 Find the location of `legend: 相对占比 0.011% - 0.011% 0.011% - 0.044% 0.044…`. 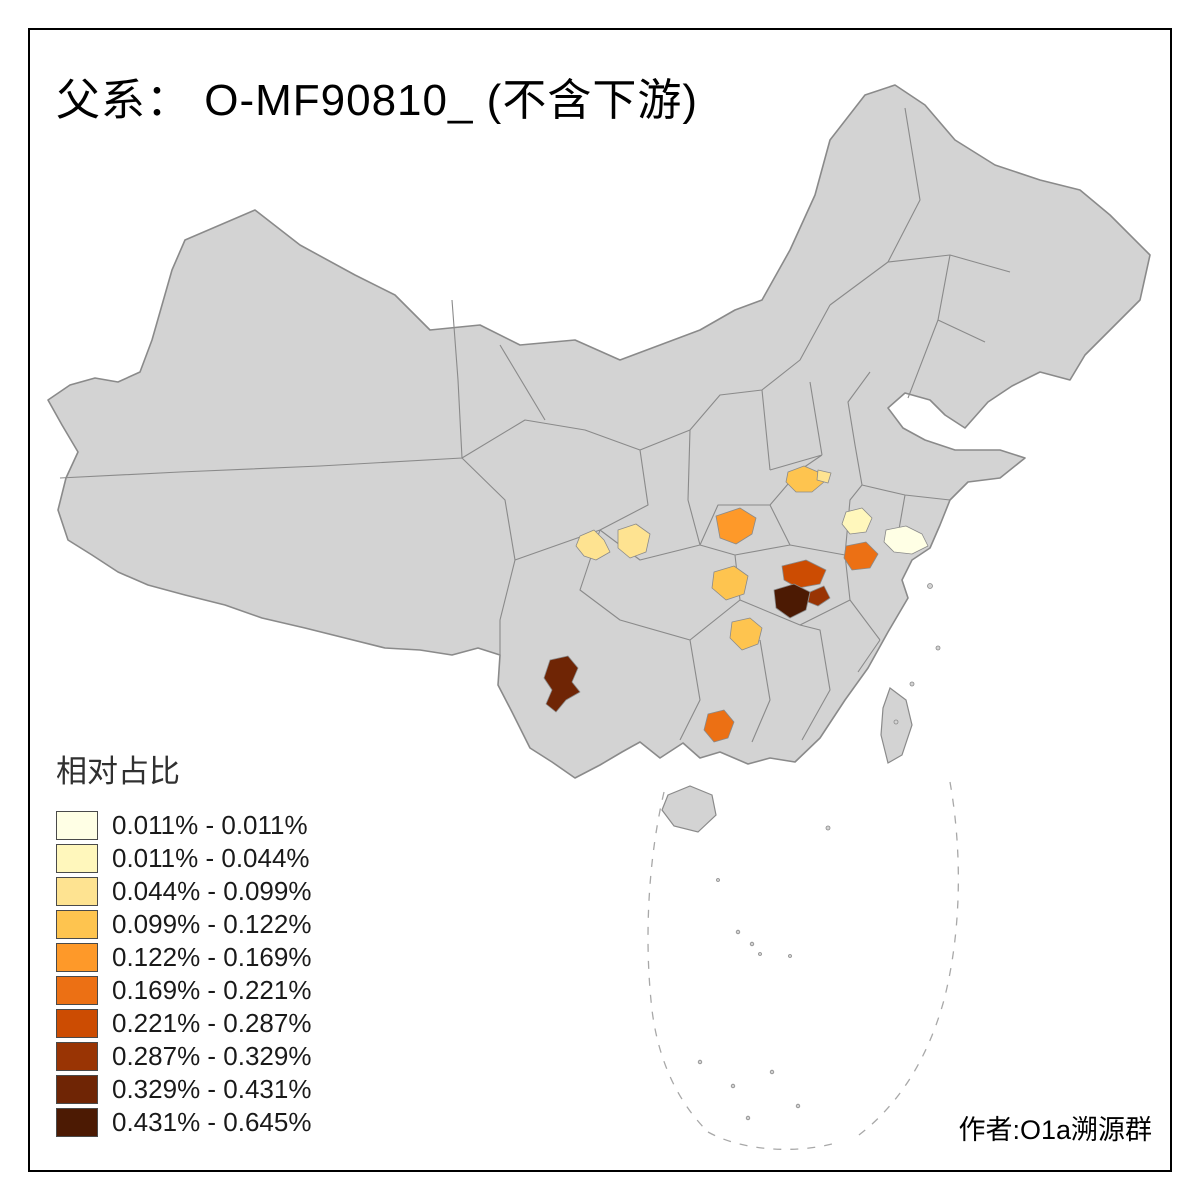

legend: 相对占比 0.011% - 0.011% 0.011% - 0.044% 0.044… is located at coordinates (183, 942).